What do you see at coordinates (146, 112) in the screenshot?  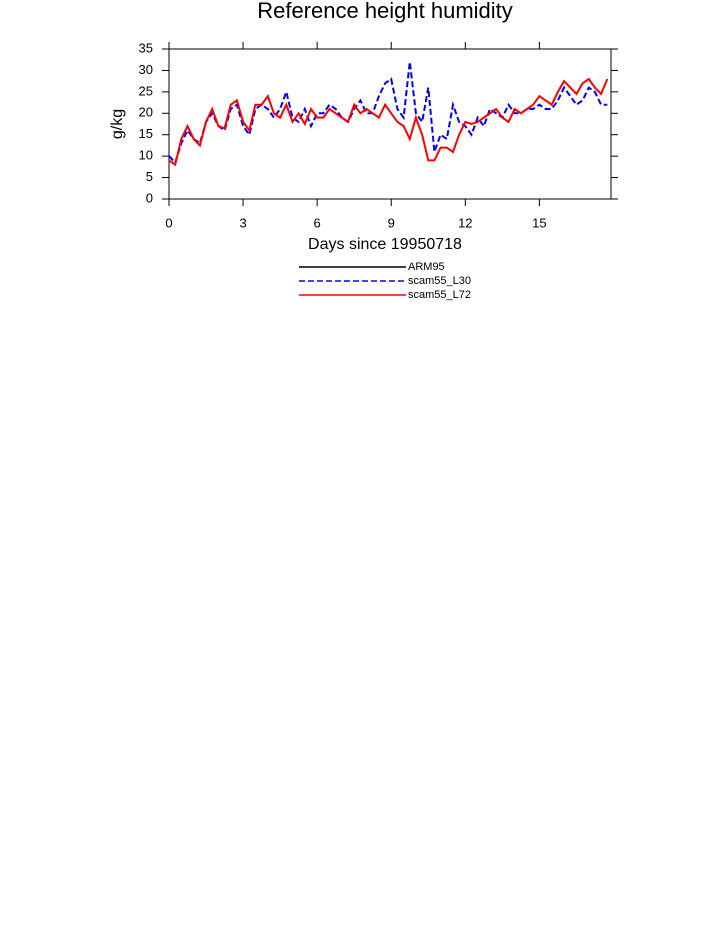 I see `y-tick-label: 20` at bounding box center [146, 112].